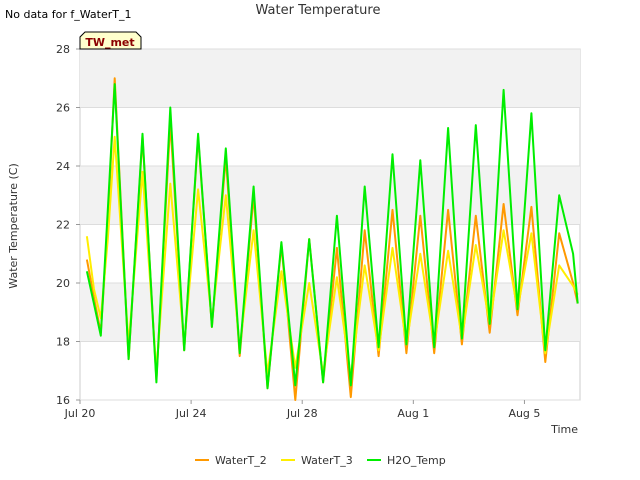 This screenshot has width=640, height=480. I want to click on x-tick-label: Jul 20, so click(80, 413).